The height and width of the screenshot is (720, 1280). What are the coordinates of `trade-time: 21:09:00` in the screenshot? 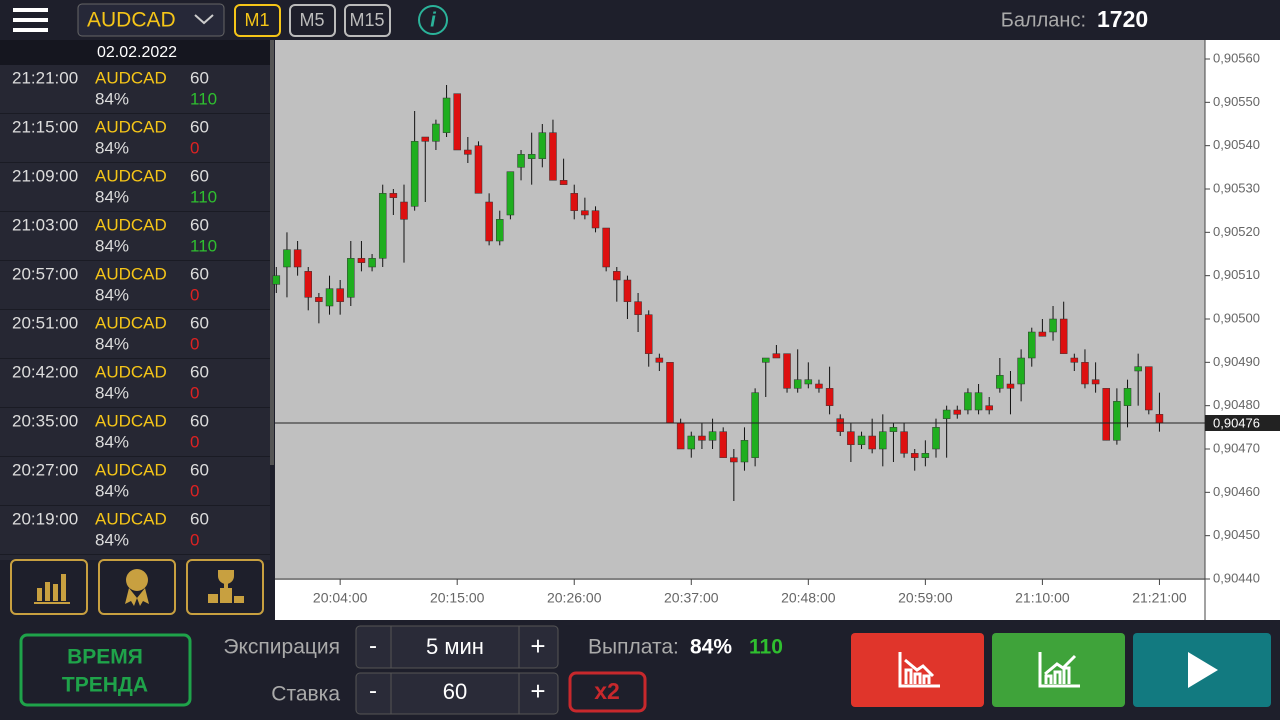 It's located at (45, 175).